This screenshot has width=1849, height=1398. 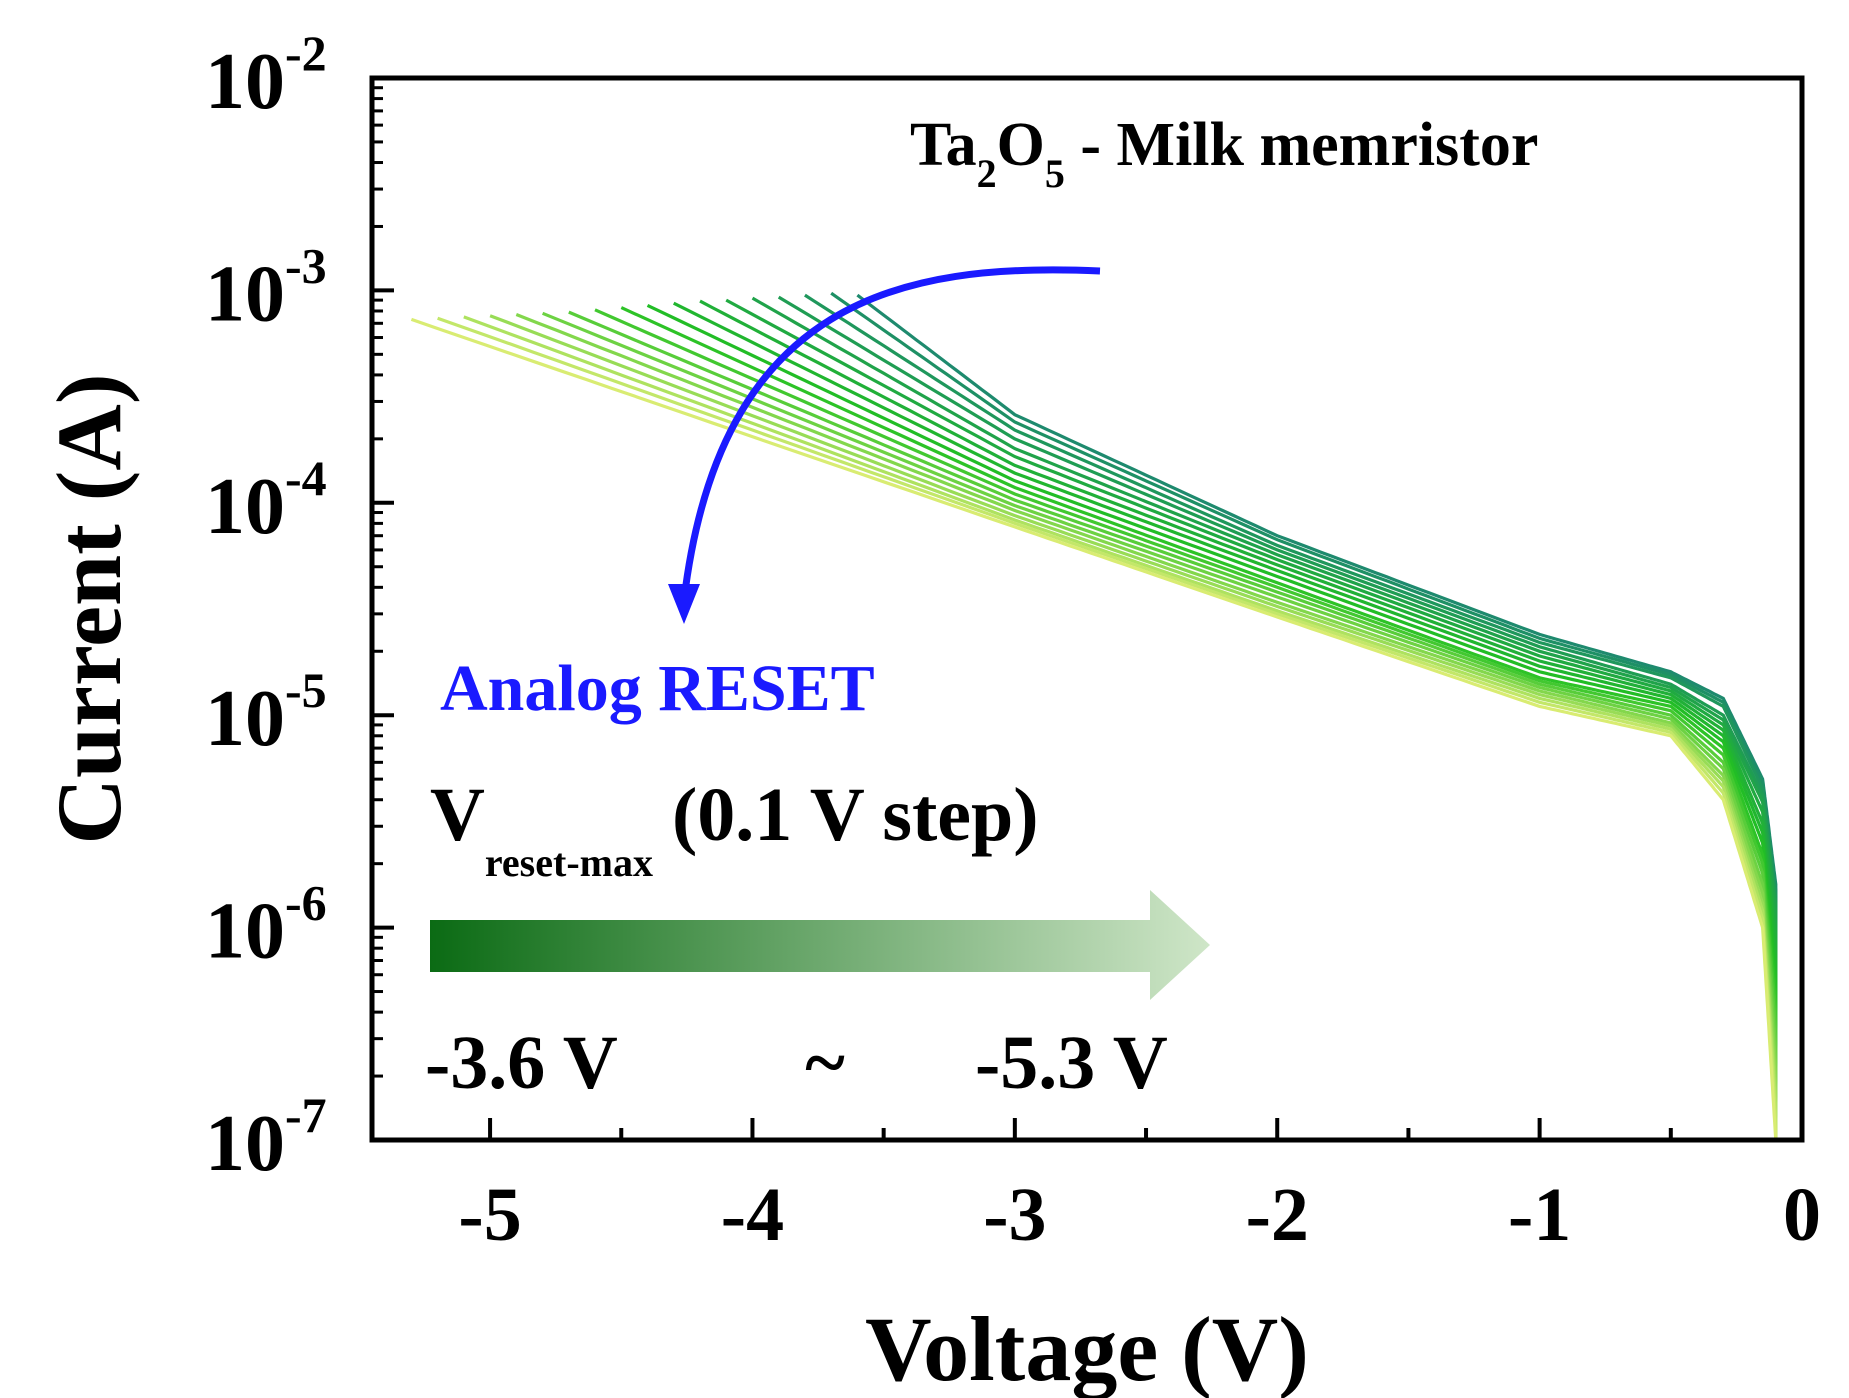 What do you see at coordinates (1802, 1215) in the screenshot?
I see `x-tick-label: 0` at bounding box center [1802, 1215].